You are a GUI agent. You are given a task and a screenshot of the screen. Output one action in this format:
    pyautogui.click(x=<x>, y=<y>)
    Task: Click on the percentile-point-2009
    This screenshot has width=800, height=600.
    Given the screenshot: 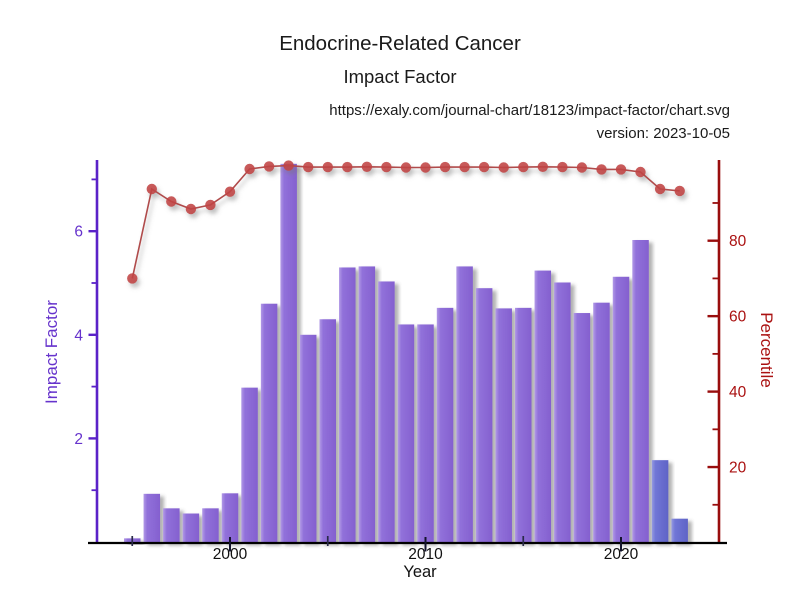 What is the action you would take?
    pyautogui.click(x=406, y=167)
    